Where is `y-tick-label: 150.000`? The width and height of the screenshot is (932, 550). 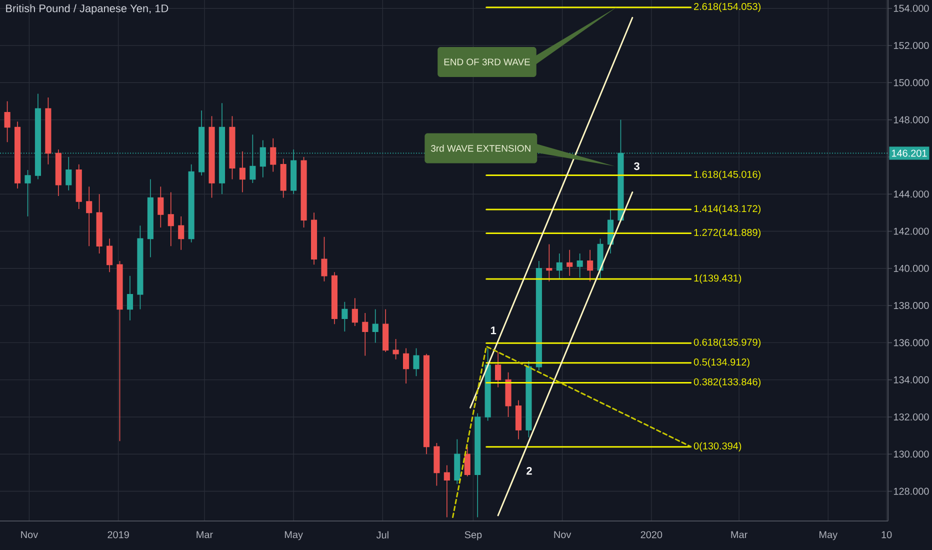 y-tick-label: 150.000 is located at coordinates (911, 82).